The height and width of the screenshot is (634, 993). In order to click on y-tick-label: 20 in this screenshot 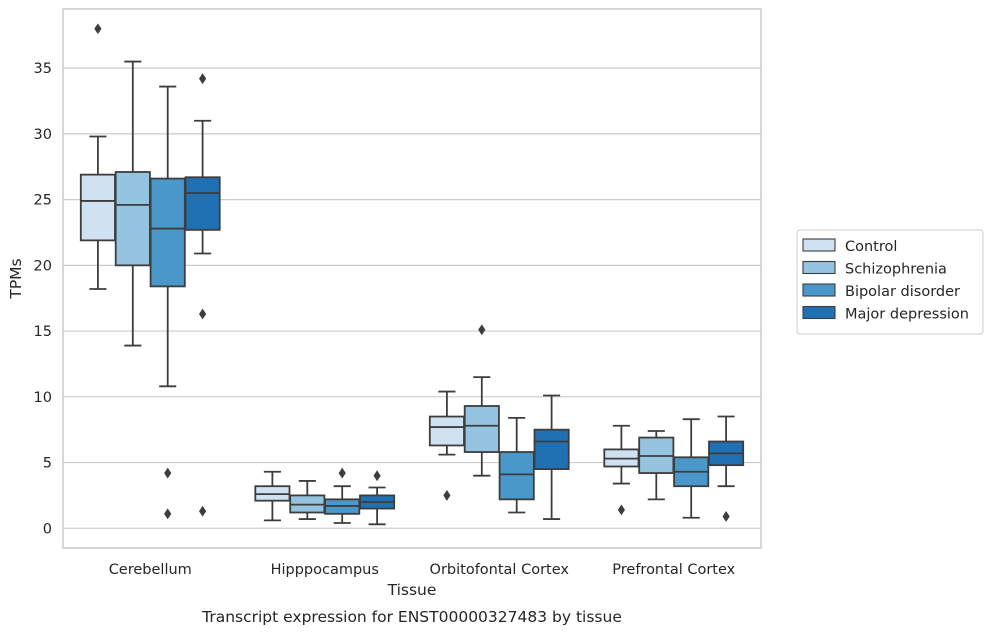, I will do `click(43, 266)`.